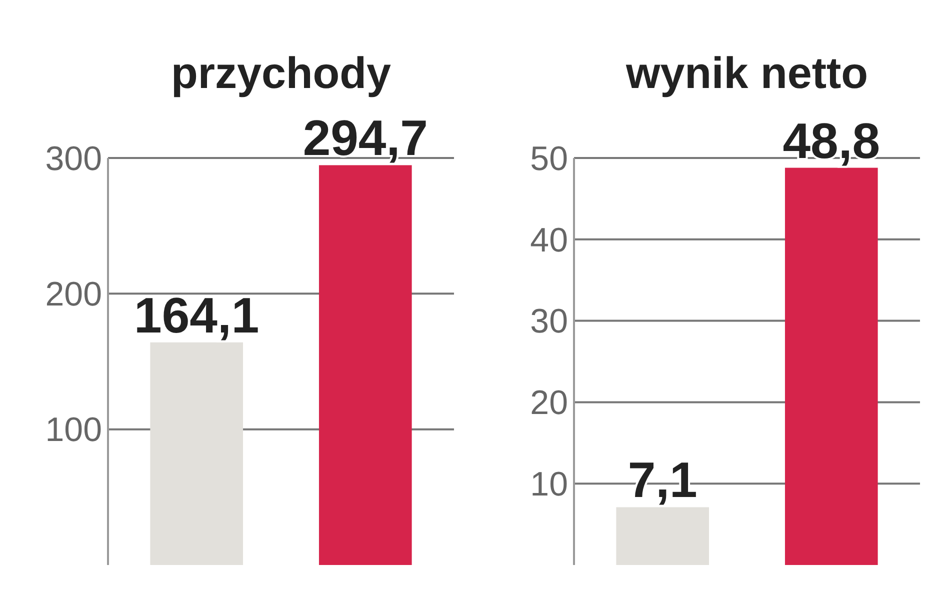 This screenshot has width=948, height=593. What do you see at coordinates (73, 430) in the screenshot?
I see `y-tick-label: 100` at bounding box center [73, 430].